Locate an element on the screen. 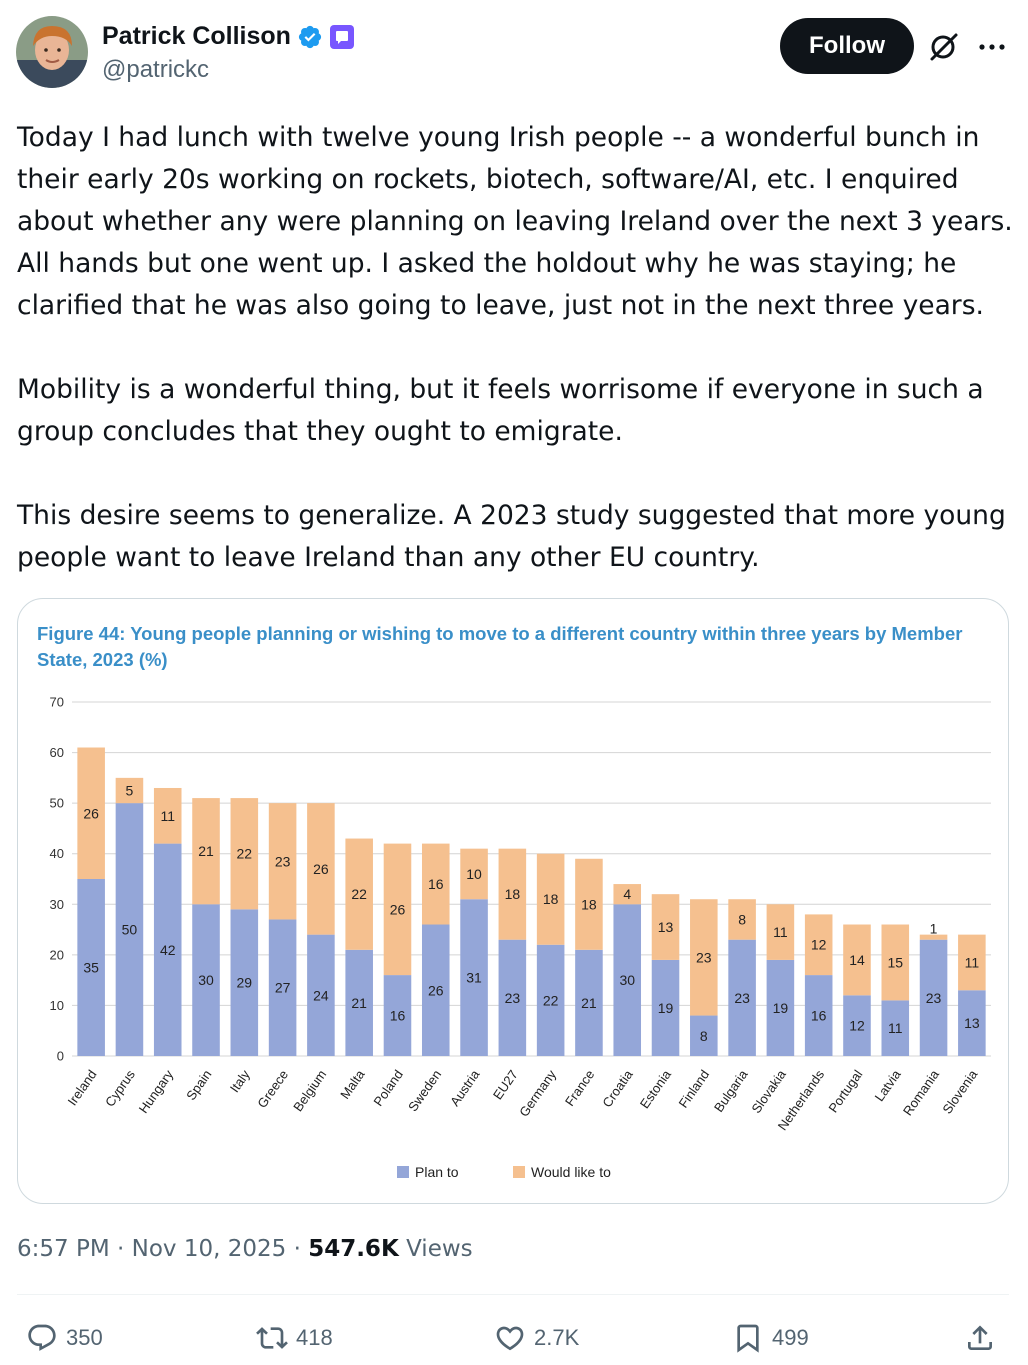 The width and height of the screenshot is (1028, 1365). reply-button: 350 is located at coordinates (64, 1337).